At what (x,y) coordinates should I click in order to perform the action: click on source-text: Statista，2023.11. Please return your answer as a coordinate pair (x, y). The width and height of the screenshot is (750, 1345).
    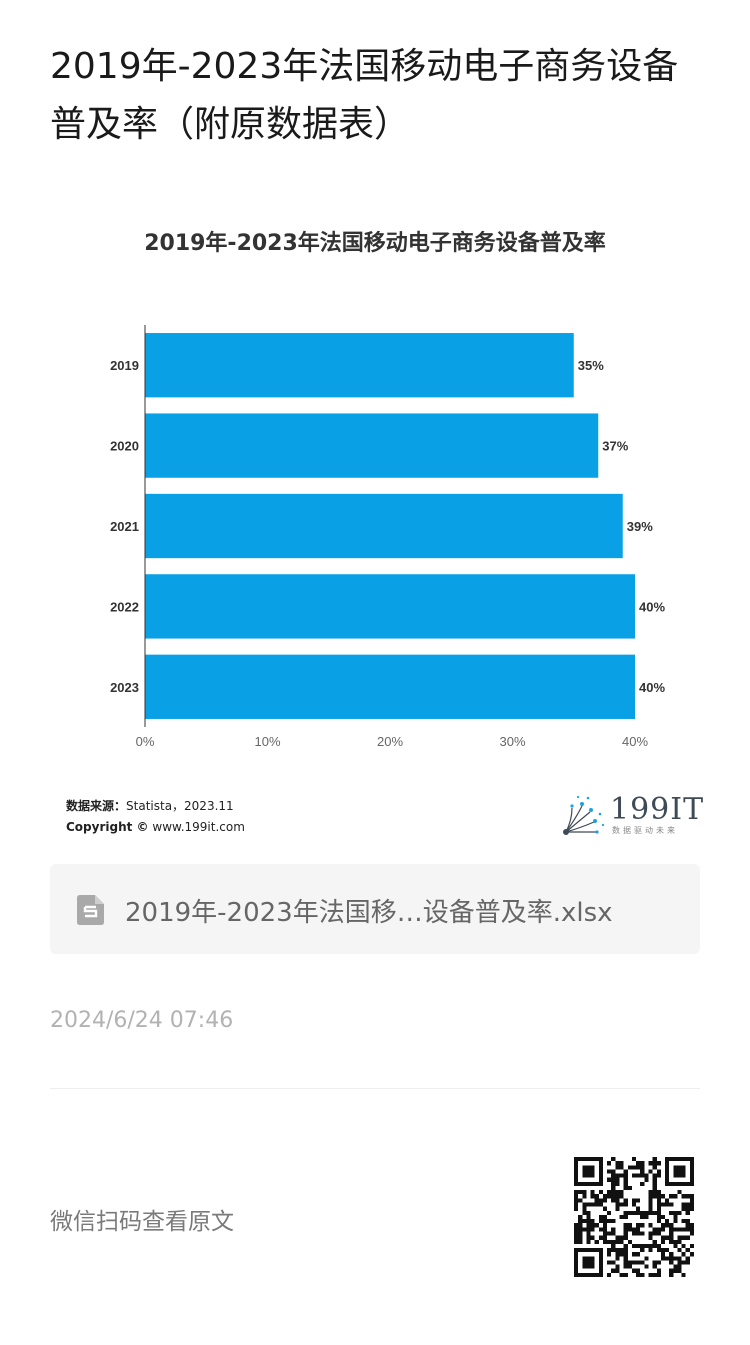
    Looking at the image, I should click on (180, 806).